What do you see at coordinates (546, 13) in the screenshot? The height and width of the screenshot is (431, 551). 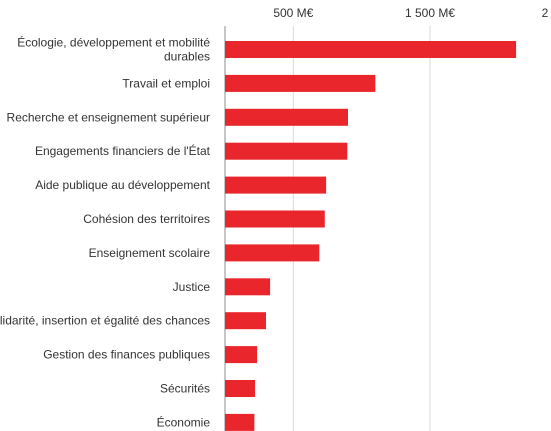 I see `x-tick-label: 2 500 M€` at bounding box center [546, 13].